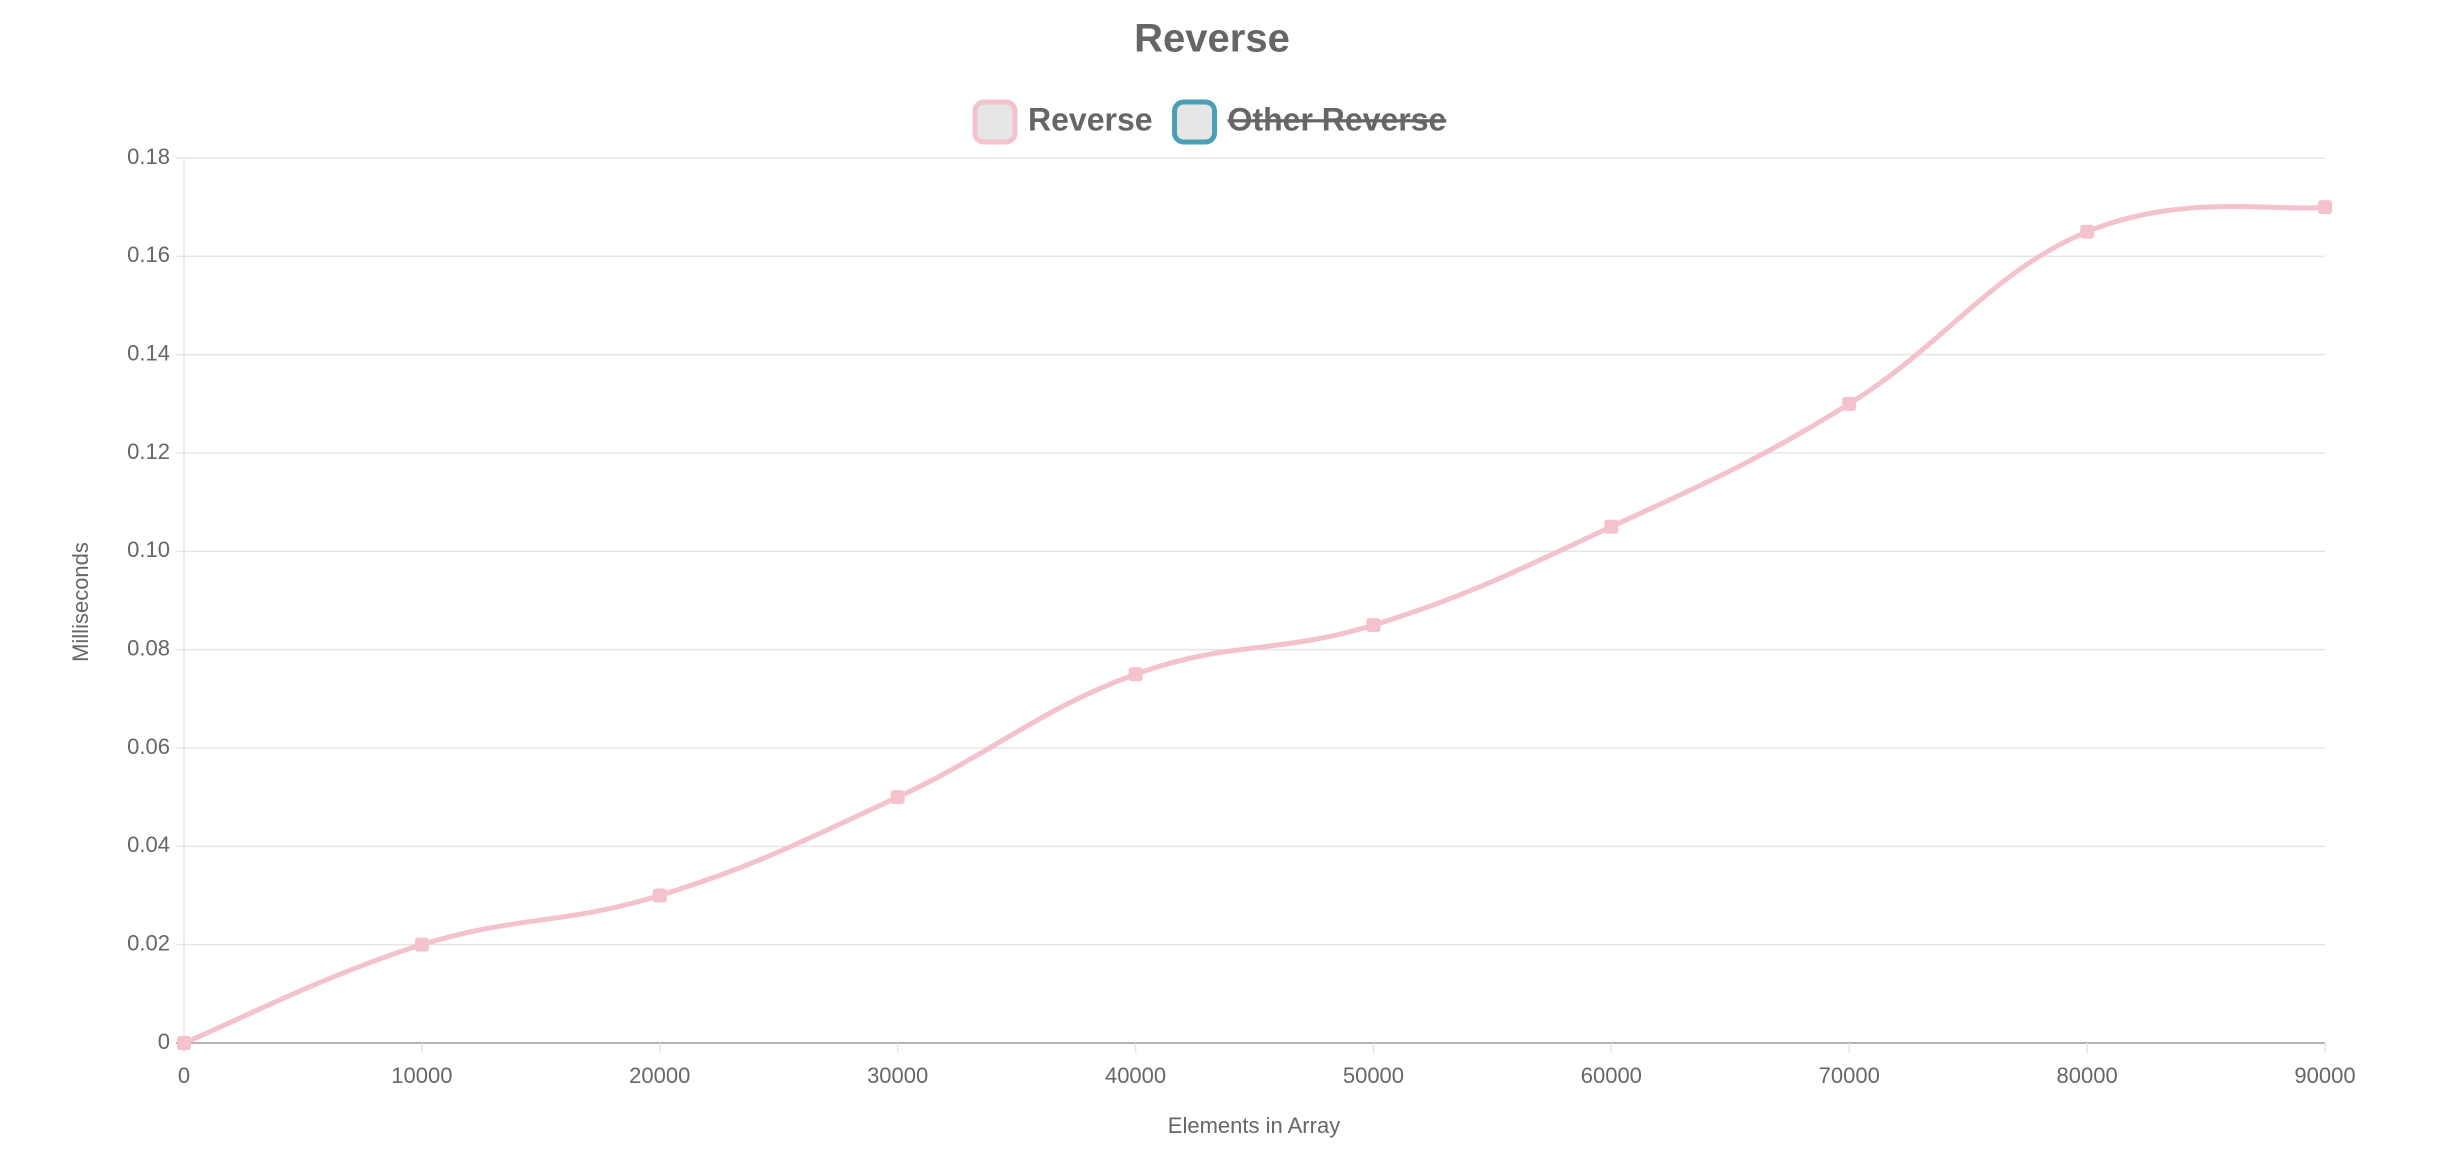 The image size is (2456, 1157). Describe the element at coordinates (148, 156) in the screenshot. I see `y-tick-label: 0.18` at that location.